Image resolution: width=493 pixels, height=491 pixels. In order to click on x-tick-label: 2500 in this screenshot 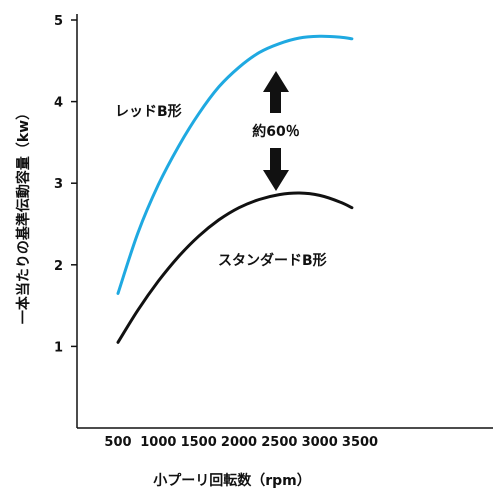, I will do `click(279, 442)`.